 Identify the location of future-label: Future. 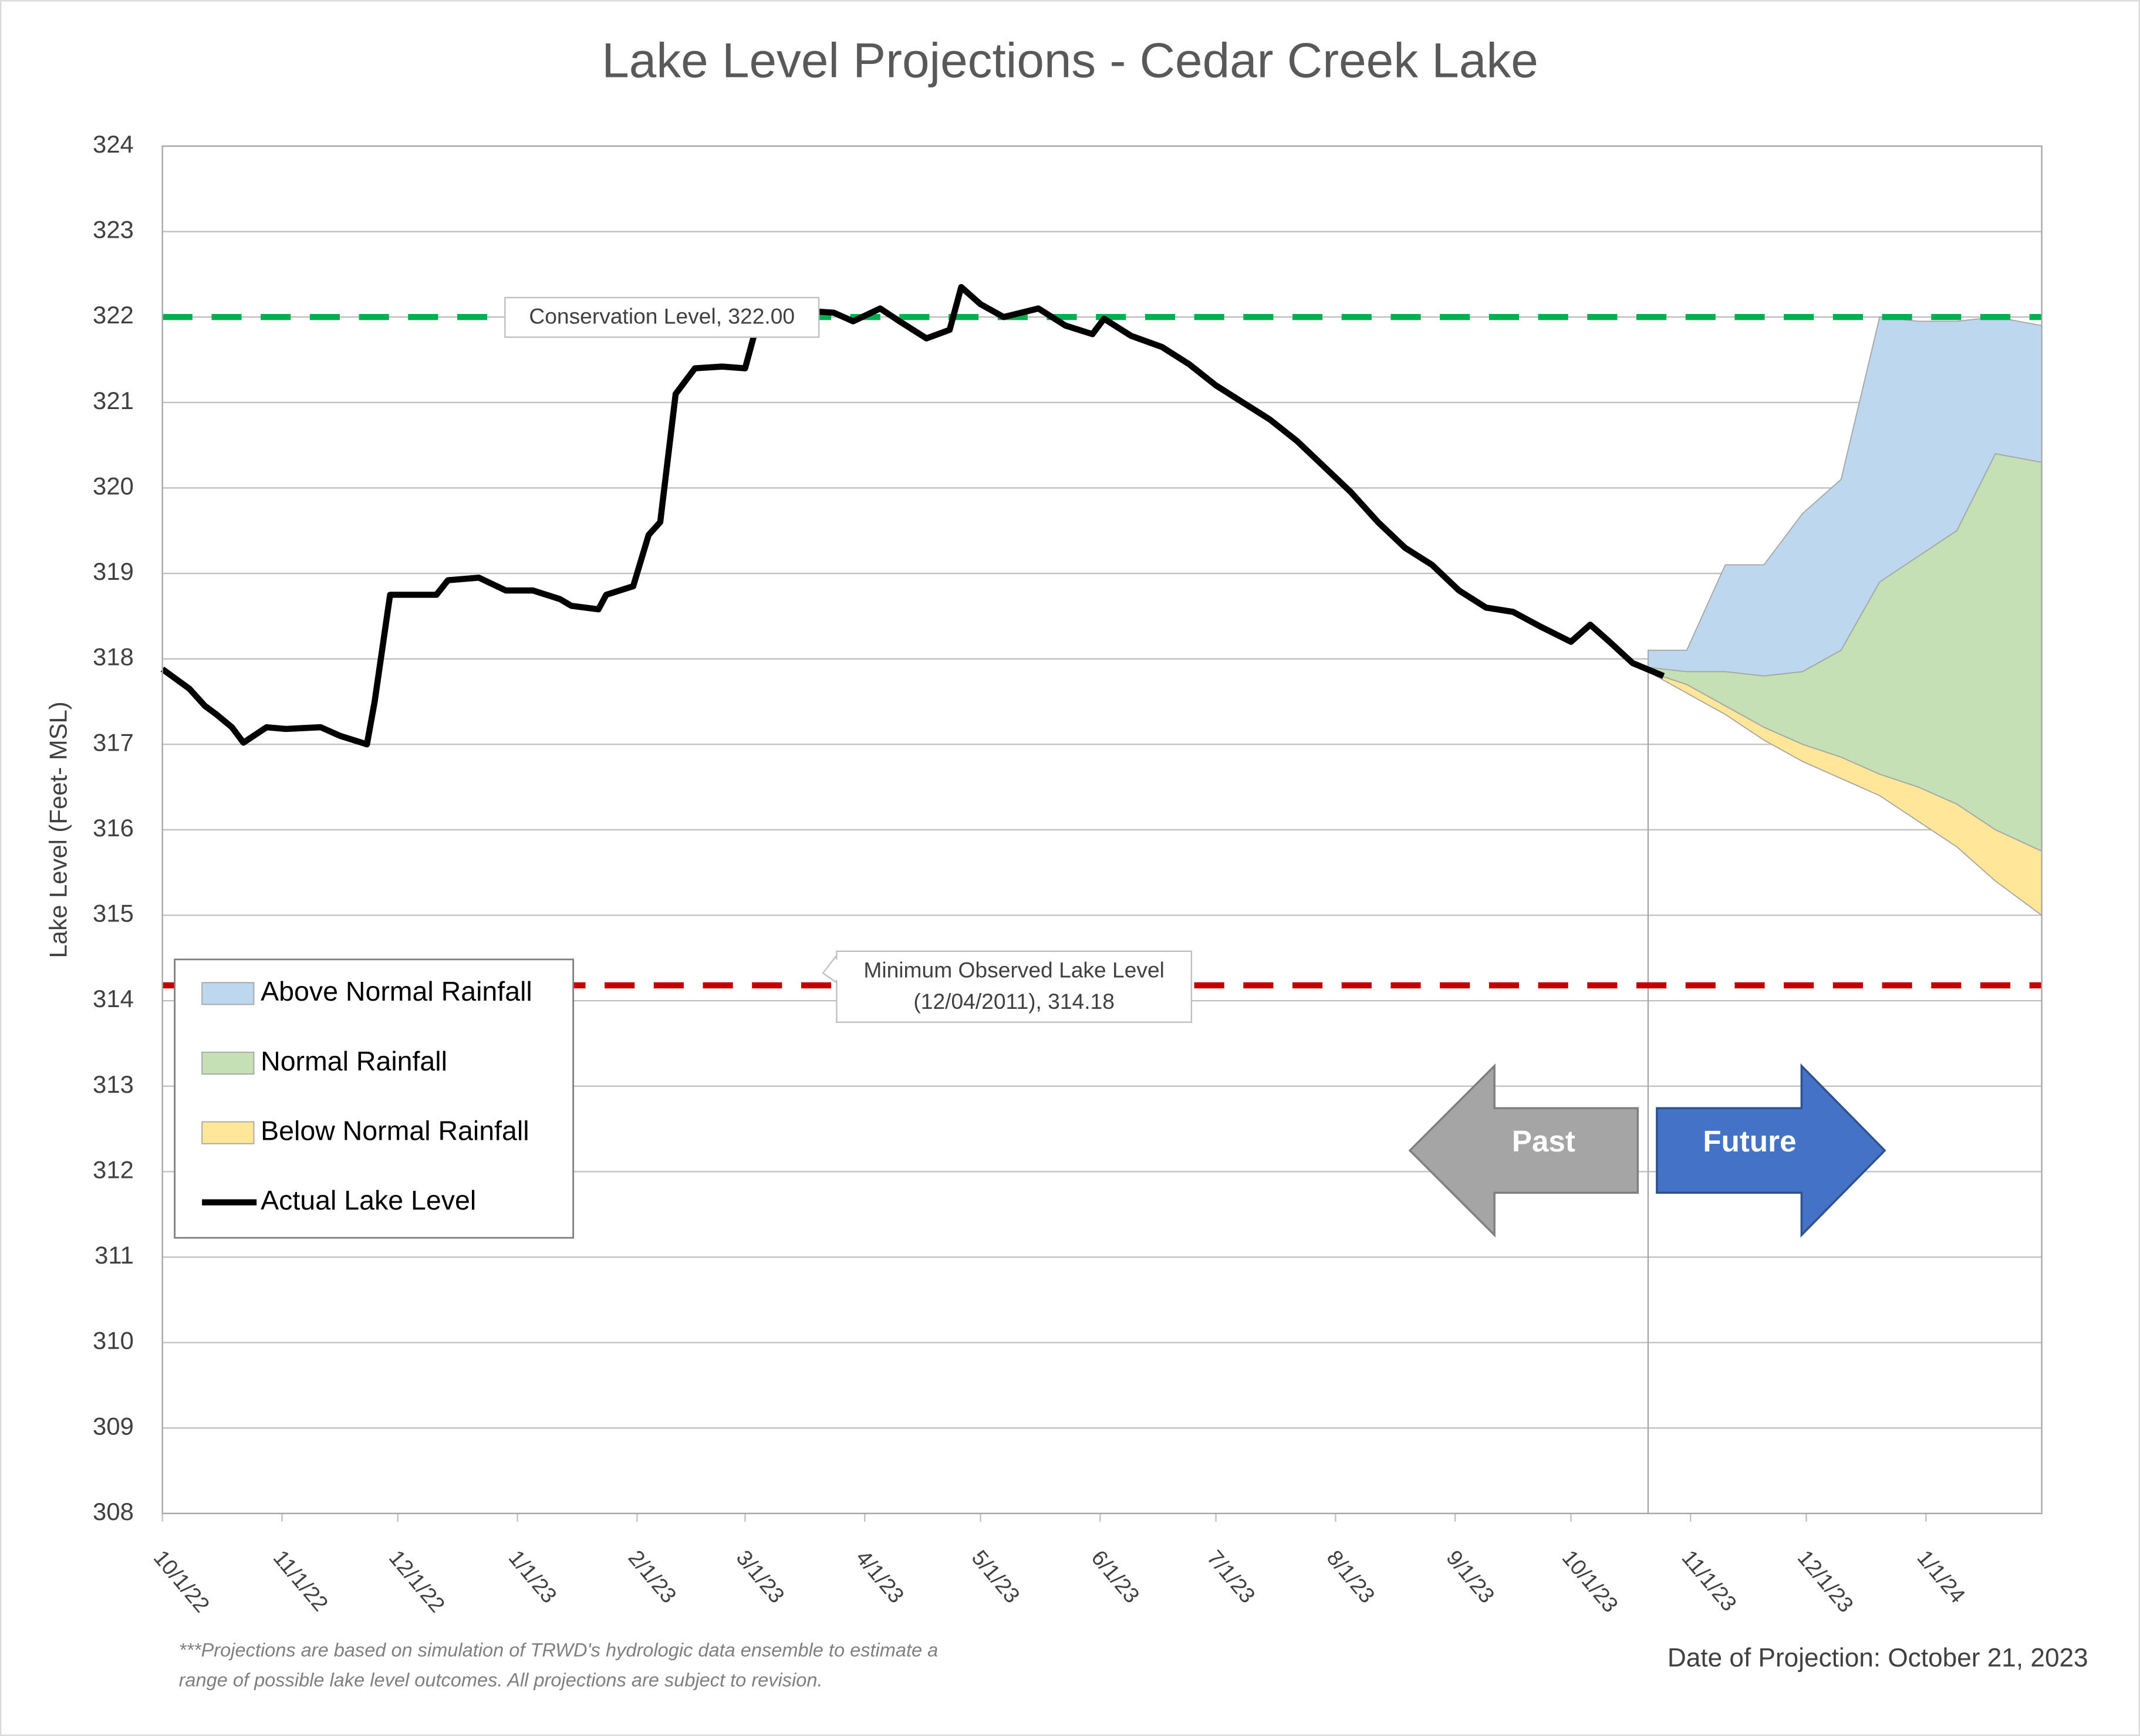
(1749, 1141).